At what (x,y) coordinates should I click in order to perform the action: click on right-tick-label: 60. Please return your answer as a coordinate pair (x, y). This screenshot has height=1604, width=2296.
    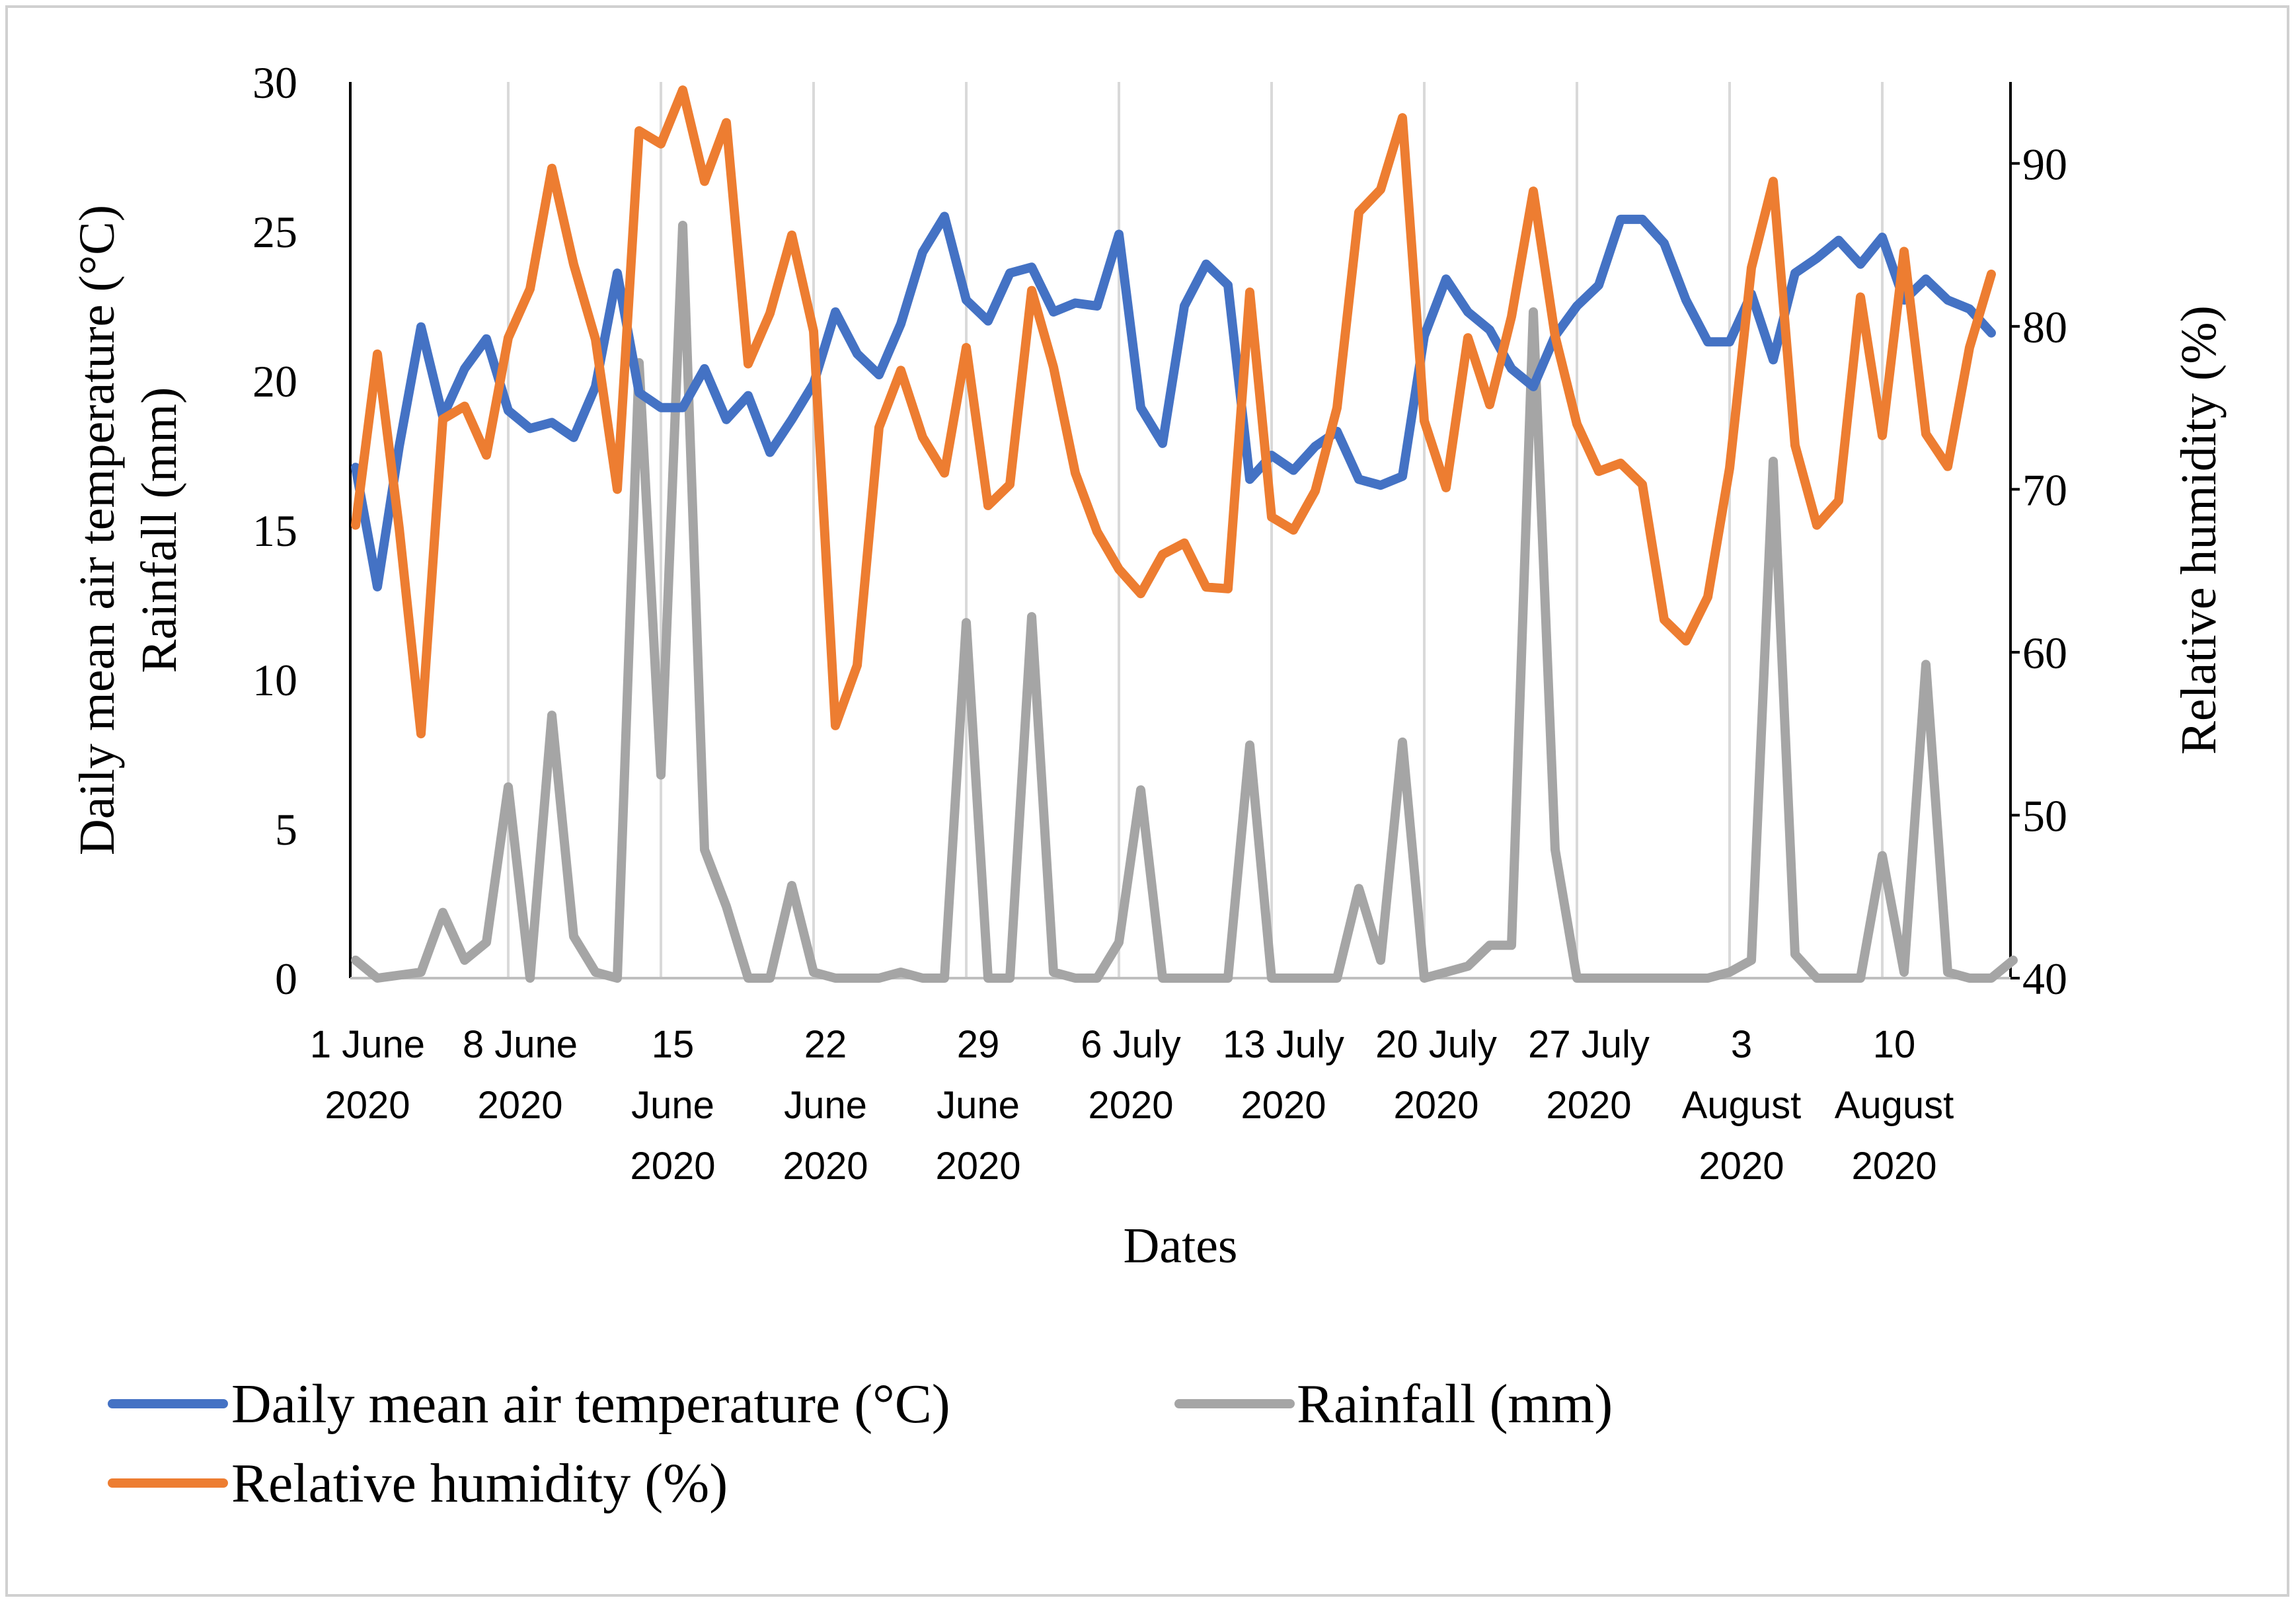
    Looking at the image, I should click on (2045, 653).